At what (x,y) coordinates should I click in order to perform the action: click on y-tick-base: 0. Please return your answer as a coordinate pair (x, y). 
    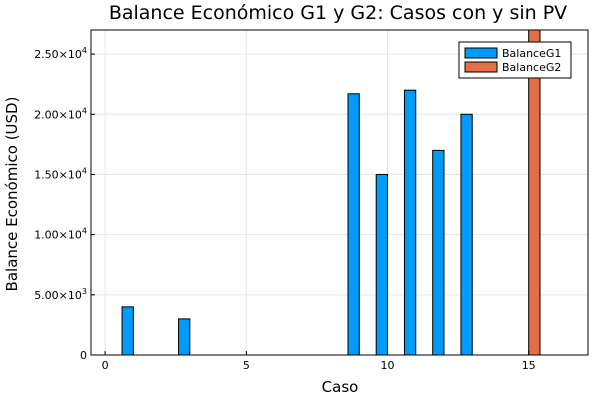
    Looking at the image, I should click on (83, 355).